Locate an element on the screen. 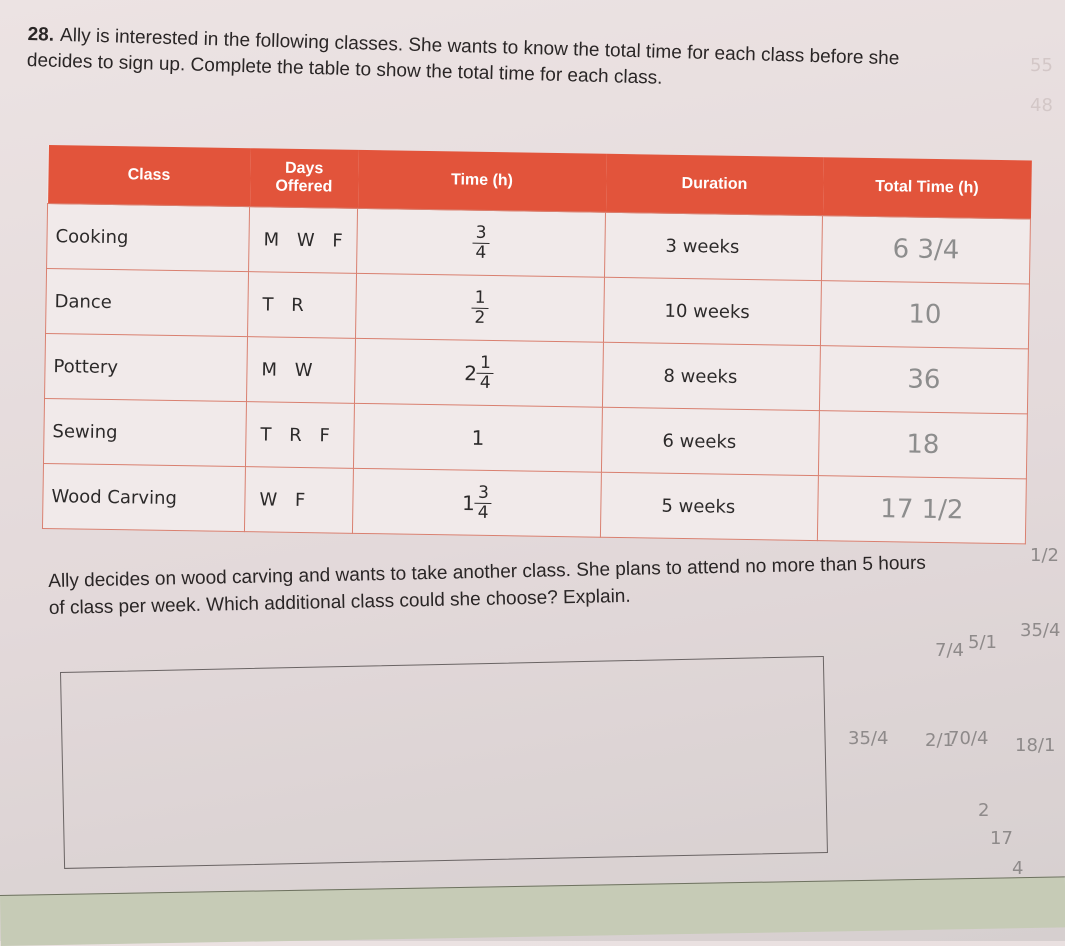  pencil-note: 5/1 is located at coordinates (982, 642).